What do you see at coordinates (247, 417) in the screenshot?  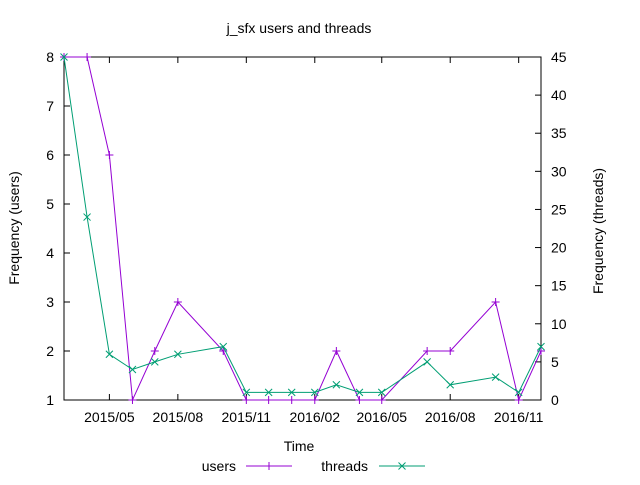 I see `x-tick-label: 2015/11` at bounding box center [247, 417].